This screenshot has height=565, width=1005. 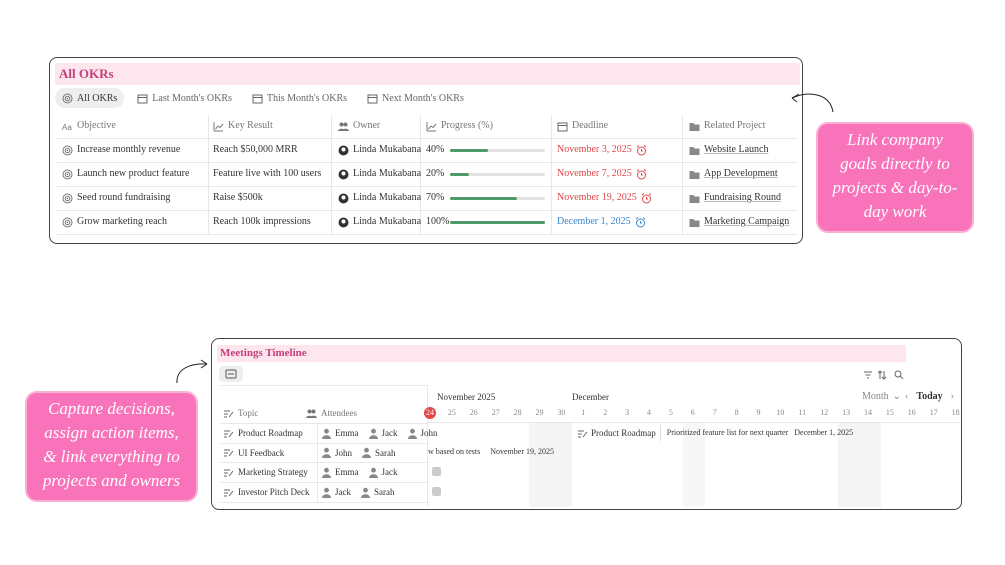 I want to click on deadline-text: November 7, 2025, so click(x=594, y=173).